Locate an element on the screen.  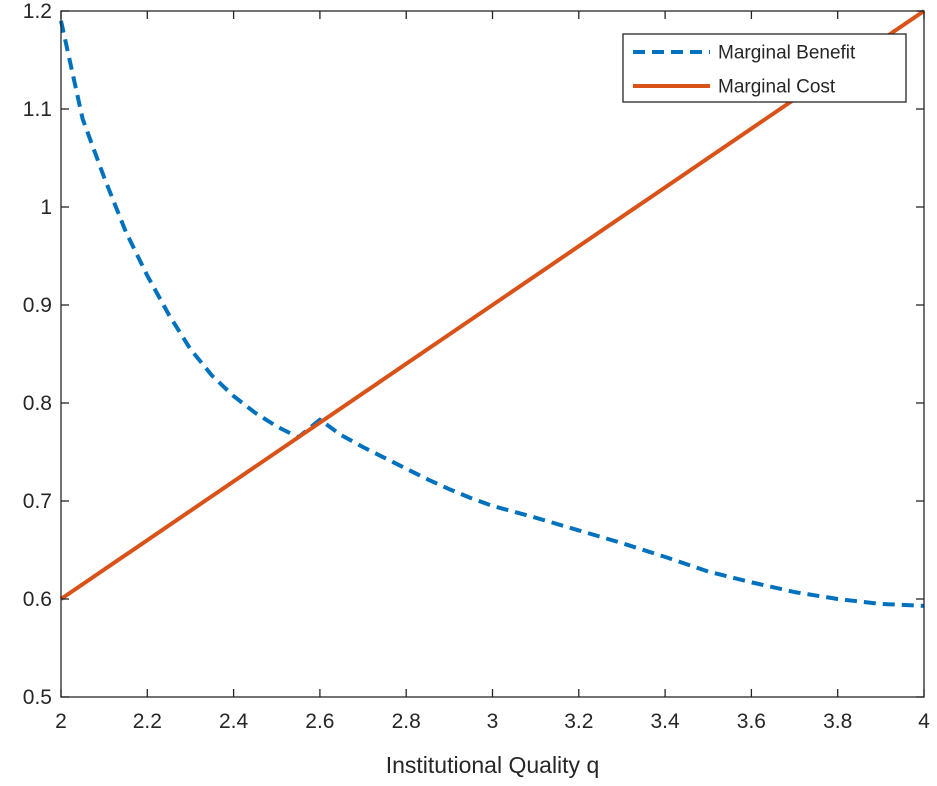
legend-label-marginal-benefit: Marginal Benefit is located at coordinates (787, 53).